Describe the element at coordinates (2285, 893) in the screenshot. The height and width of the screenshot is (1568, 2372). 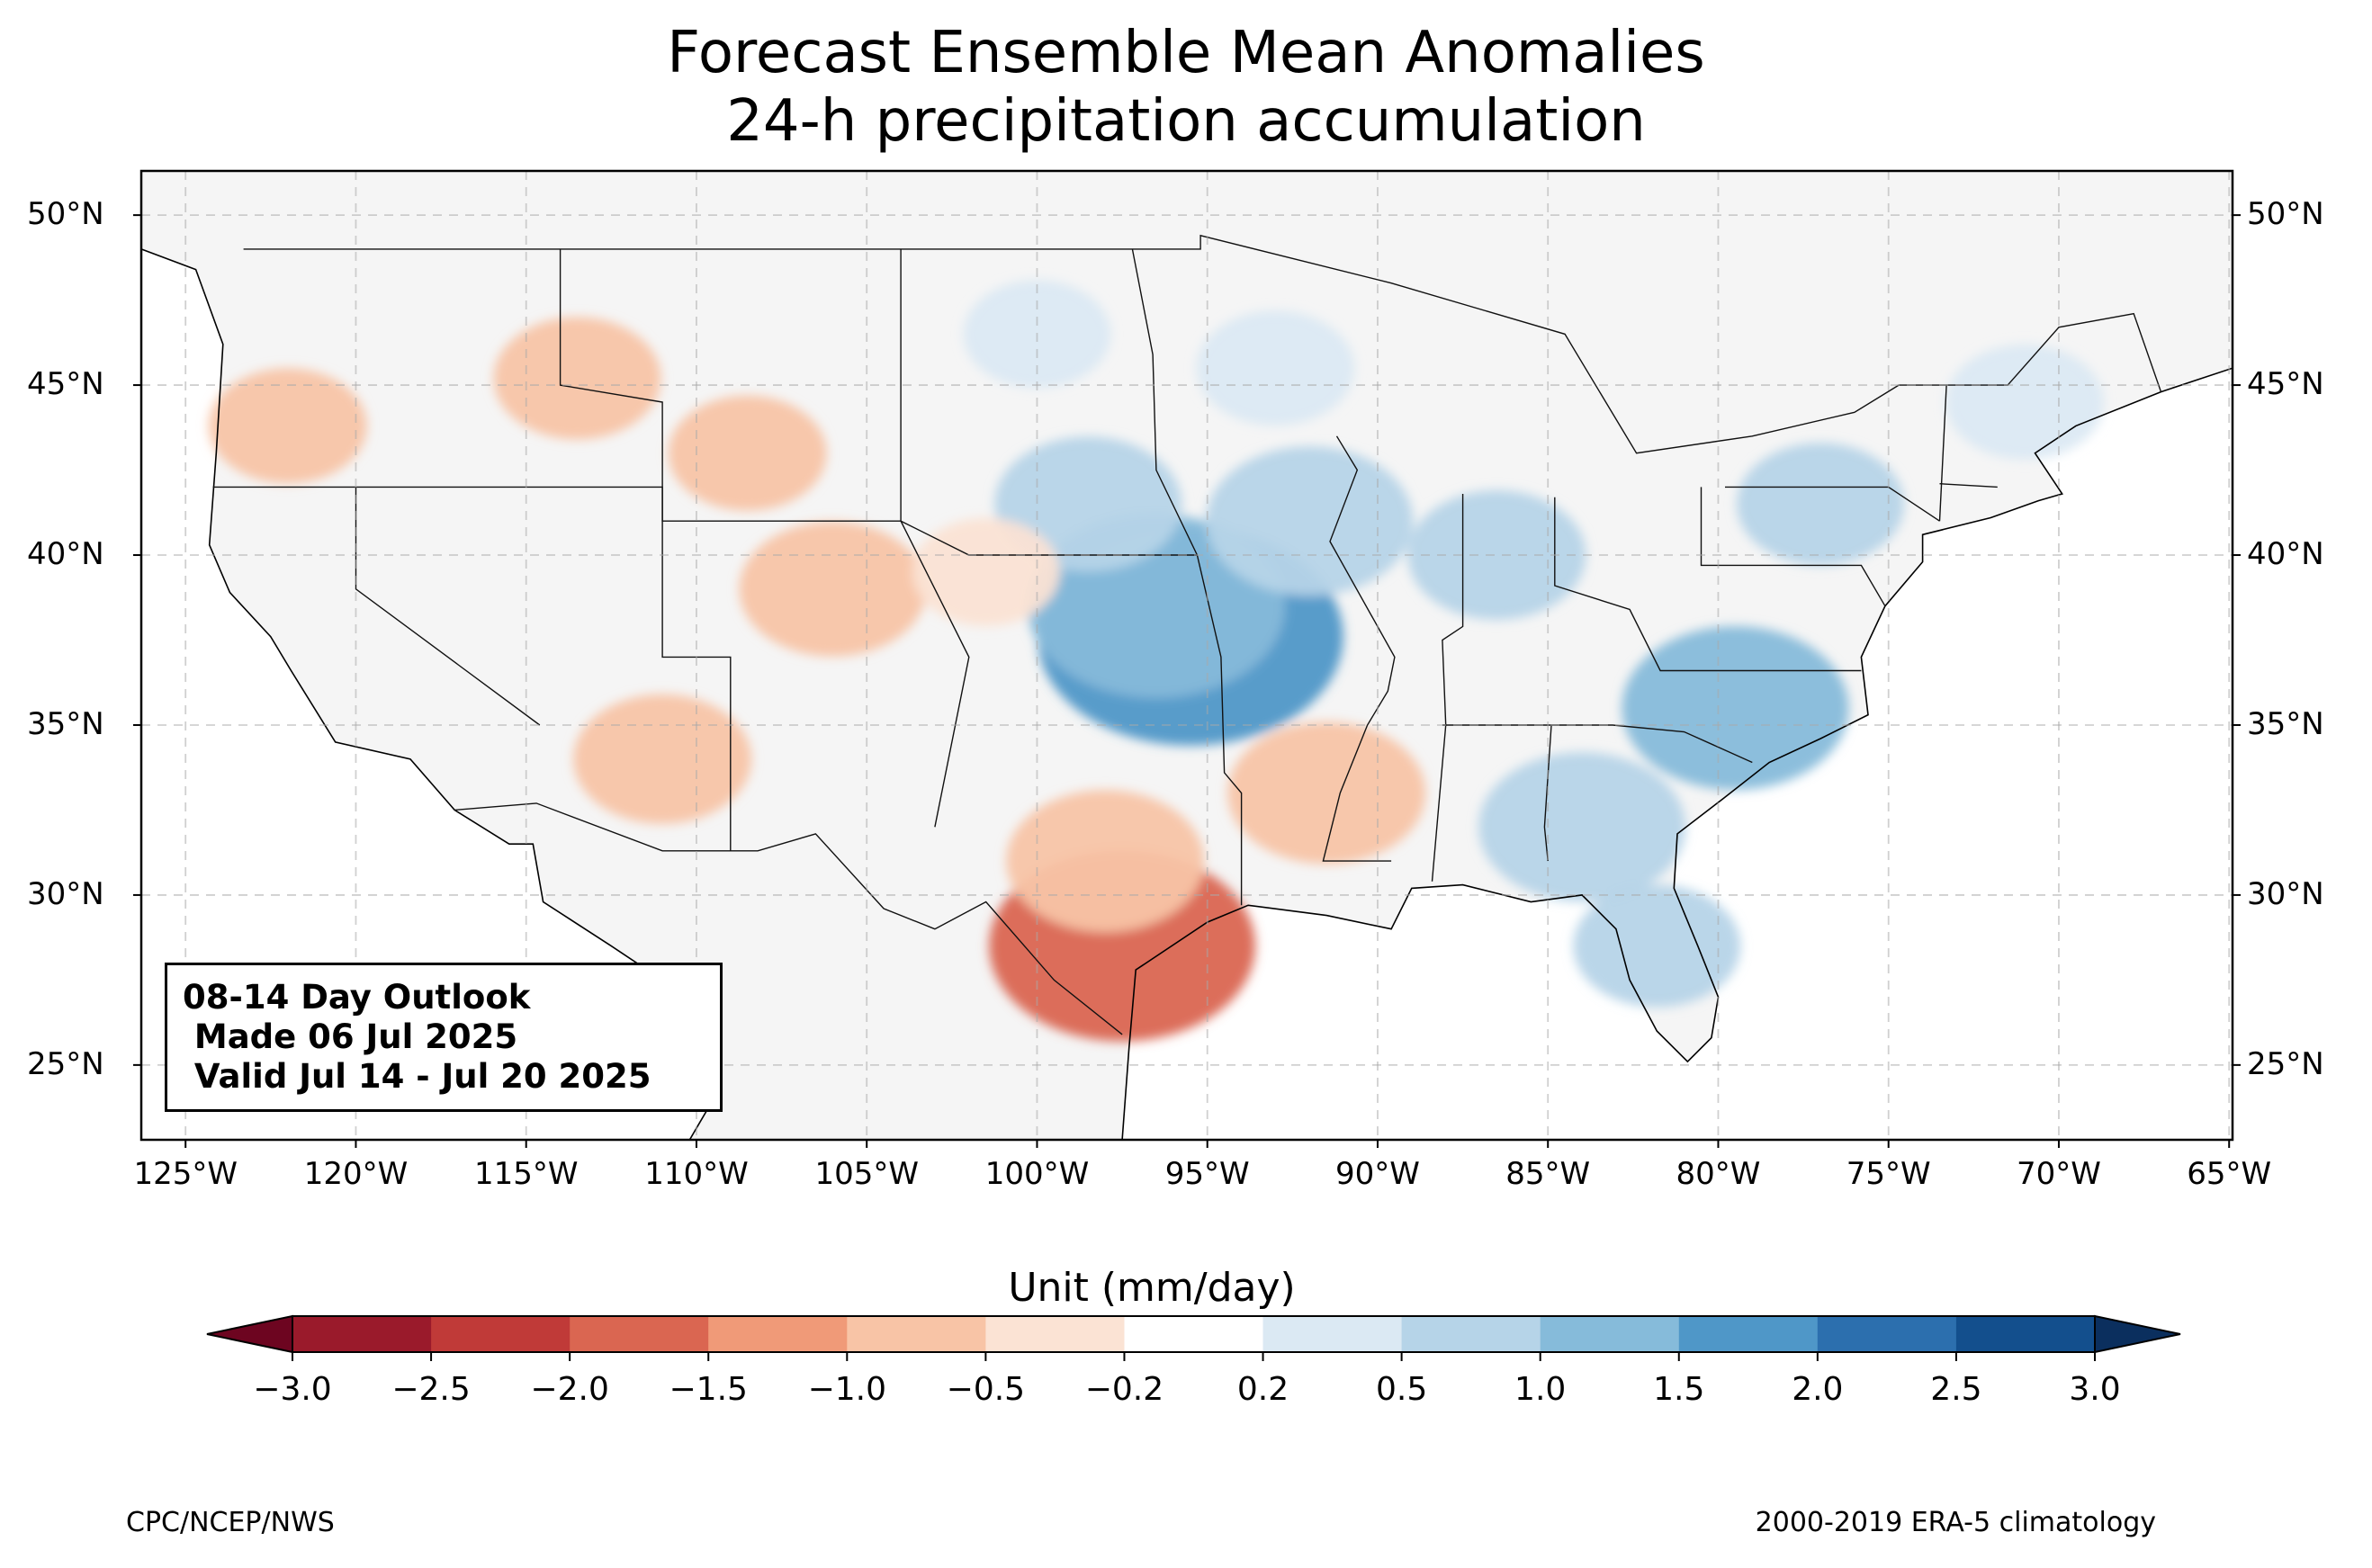
I see `lat-tick-label-right: 30°N` at that location.